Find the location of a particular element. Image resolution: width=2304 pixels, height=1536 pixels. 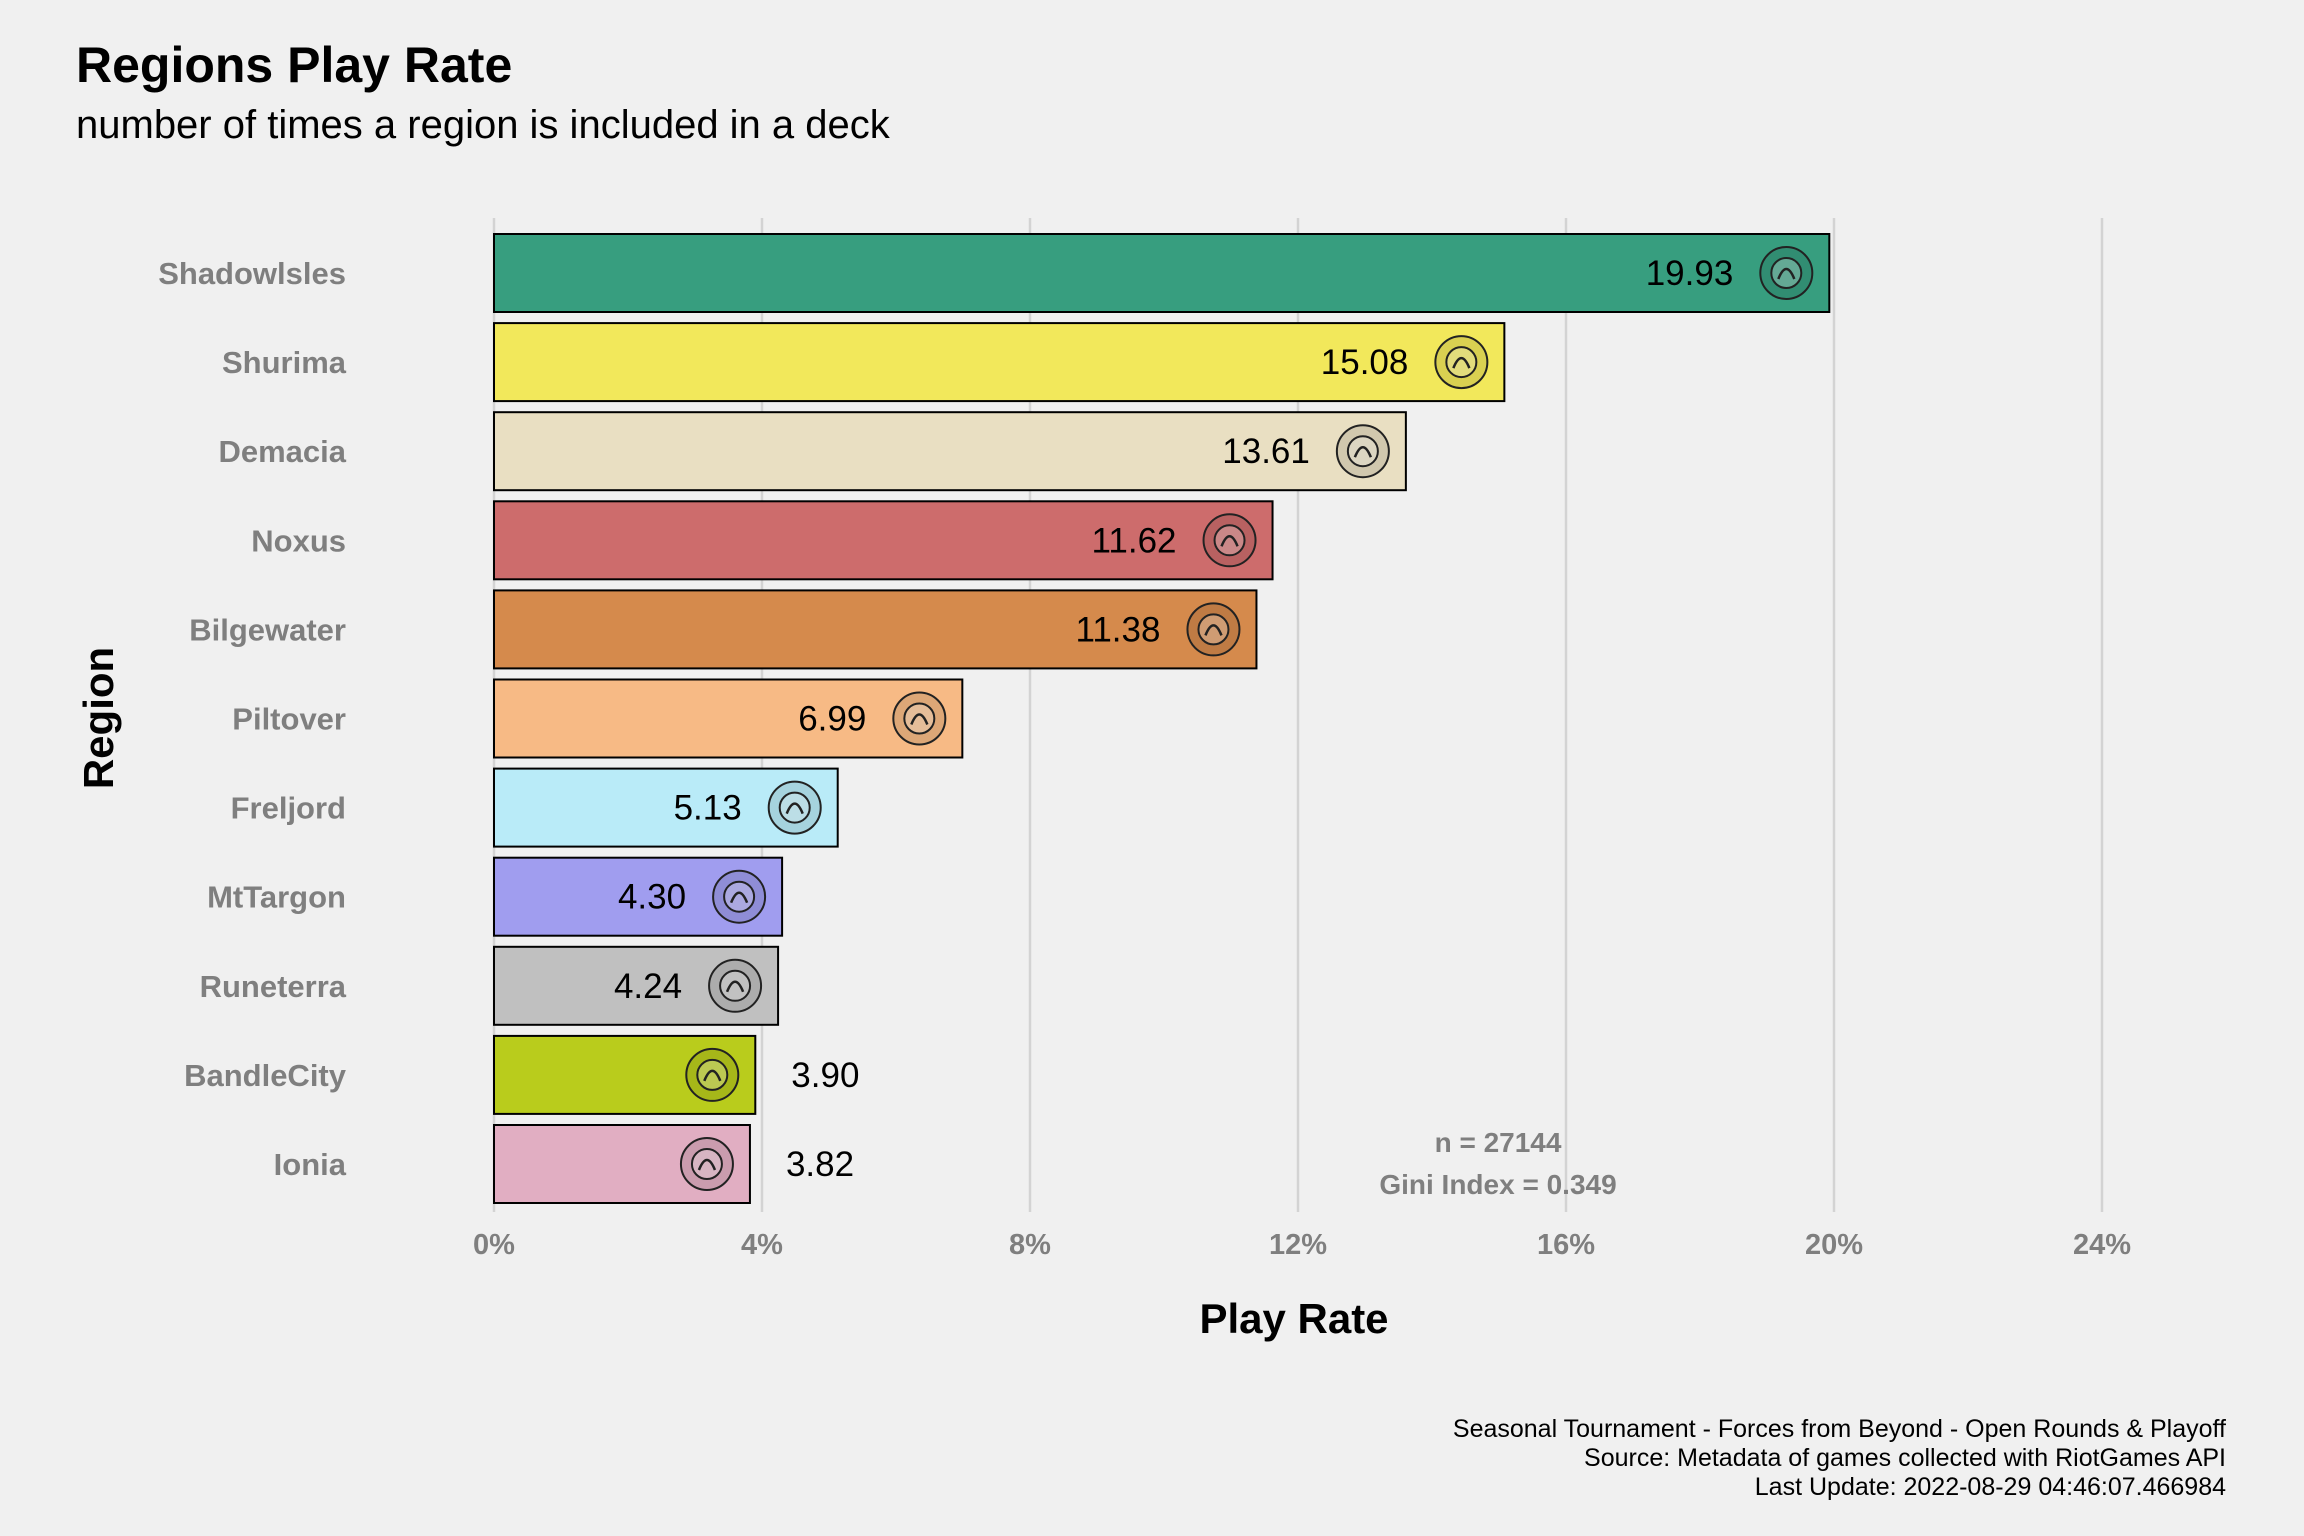

category-label: BandleCity is located at coordinates (265, 1075).